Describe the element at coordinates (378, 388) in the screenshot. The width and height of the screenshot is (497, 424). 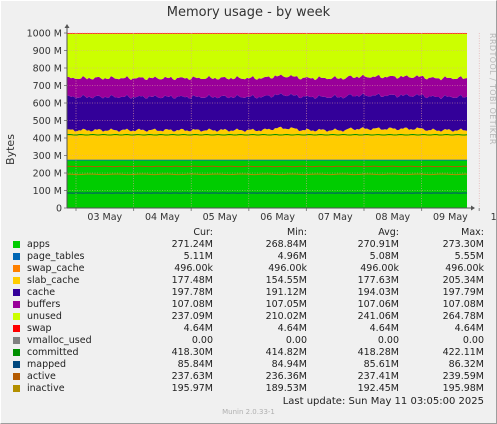
I see `legend-avg: 192.45M` at that location.